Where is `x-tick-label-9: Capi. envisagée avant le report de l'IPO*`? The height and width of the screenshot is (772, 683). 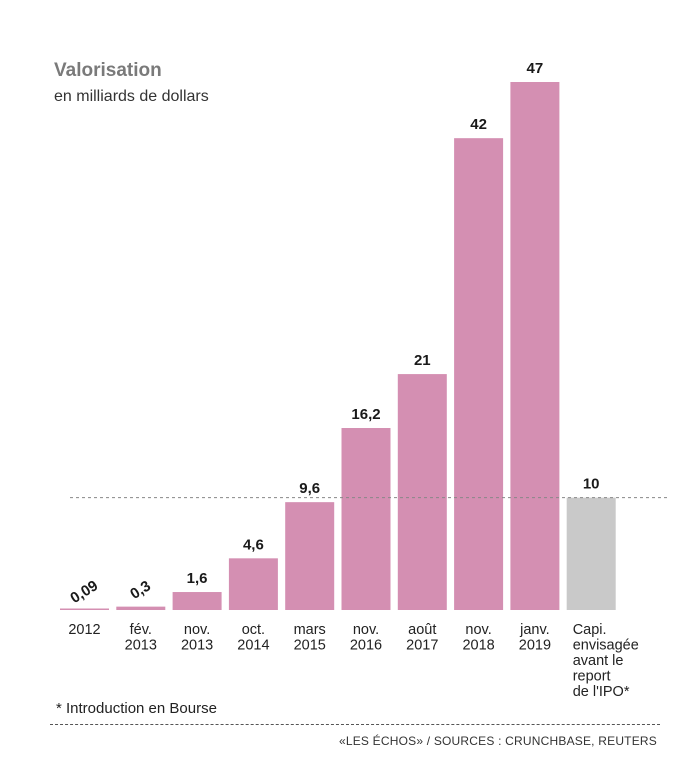 x-tick-label-9: Capi. envisagée avant le report de l'IPO* is located at coordinates (606, 661).